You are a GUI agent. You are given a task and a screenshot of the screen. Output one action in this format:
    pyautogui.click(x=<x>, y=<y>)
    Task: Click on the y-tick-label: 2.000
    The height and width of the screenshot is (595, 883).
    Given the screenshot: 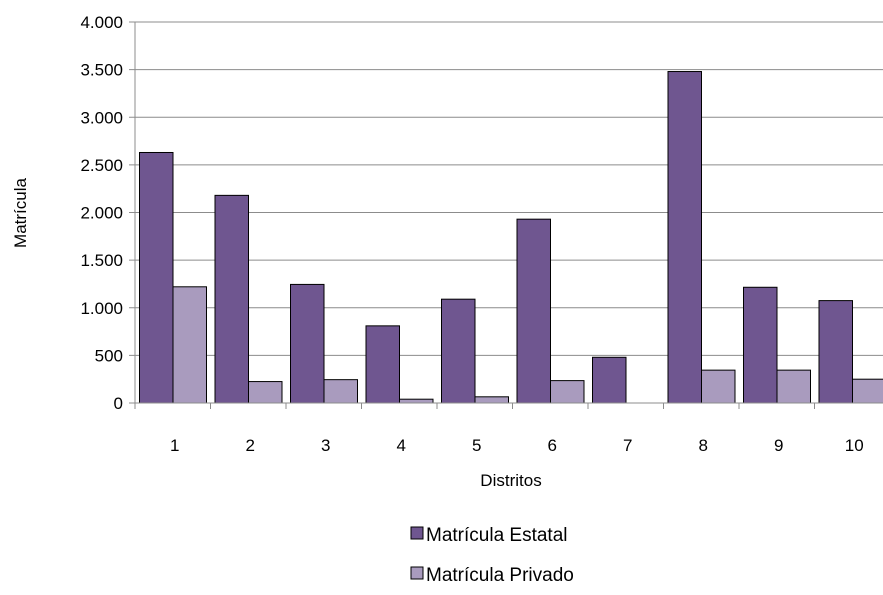 What is the action you would take?
    pyautogui.click(x=101, y=213)
    